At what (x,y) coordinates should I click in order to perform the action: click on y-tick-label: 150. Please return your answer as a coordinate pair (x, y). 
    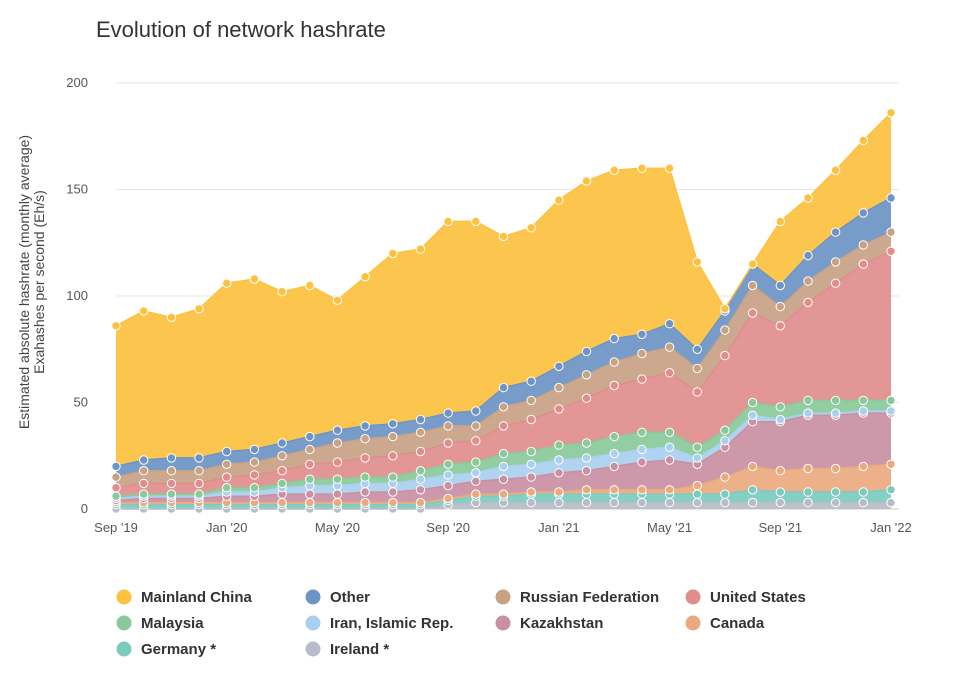
    Looking at the image, I should click on (77, 189).